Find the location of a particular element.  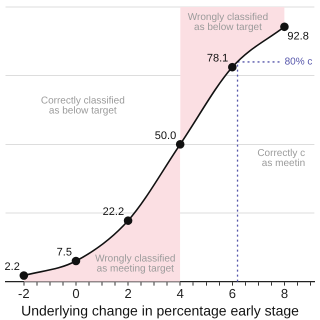

x-tick-label: 6 is located at coordinates (232, 293).